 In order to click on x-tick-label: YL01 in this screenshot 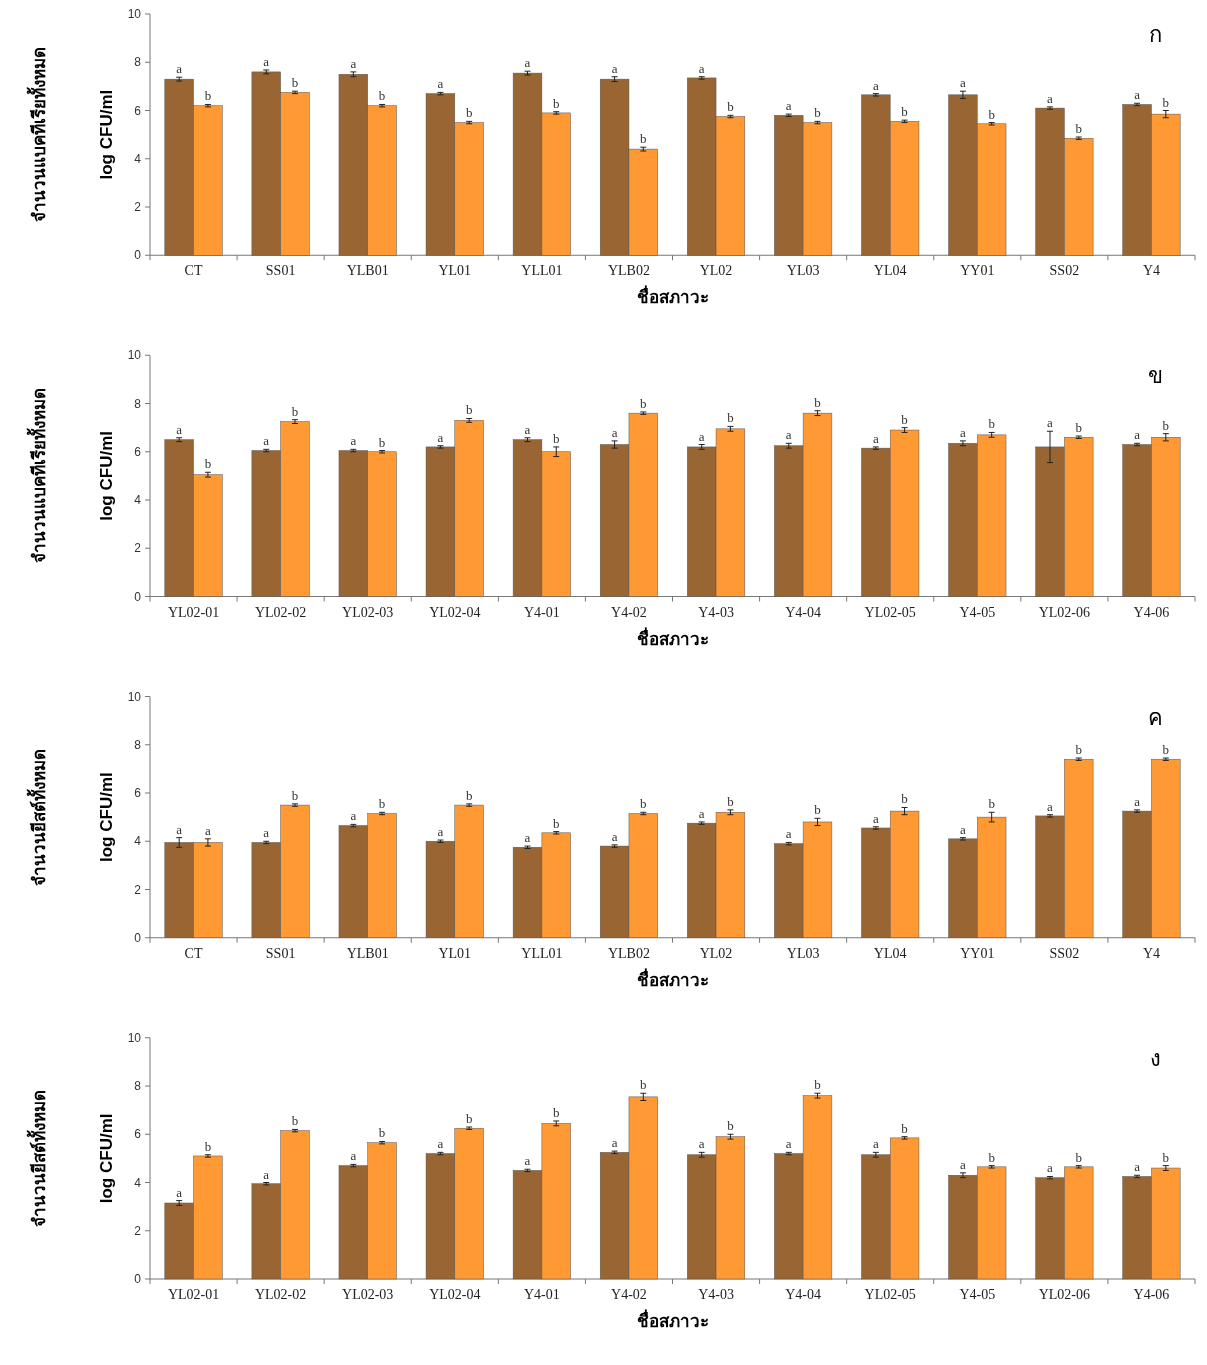, I will do `click(455, 953)`.